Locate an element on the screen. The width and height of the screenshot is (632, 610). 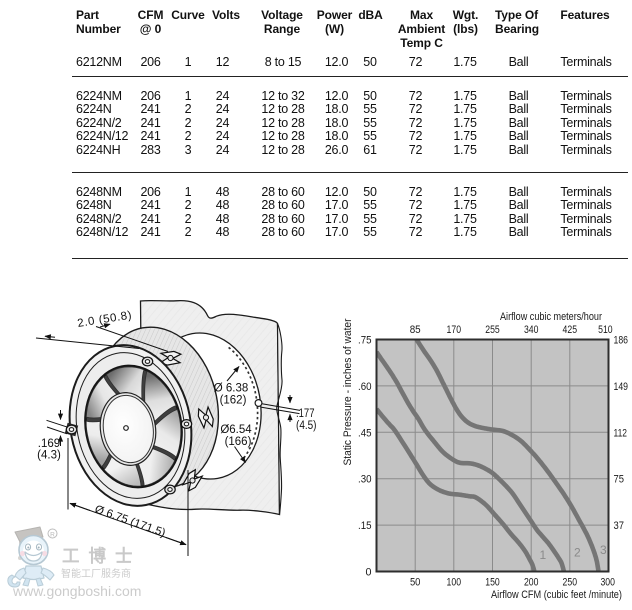
svg-text: 100 is located at coordinates (454, 583).